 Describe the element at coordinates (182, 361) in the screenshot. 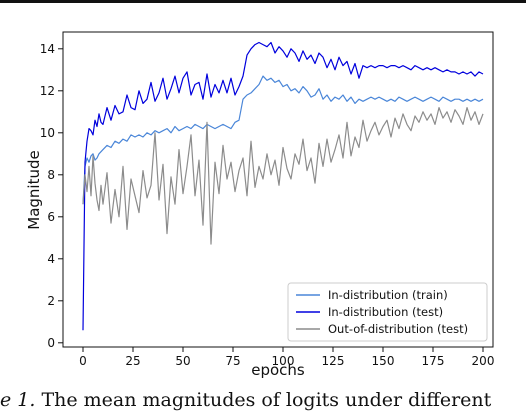

I see `x-tick-label: 50` at that location.